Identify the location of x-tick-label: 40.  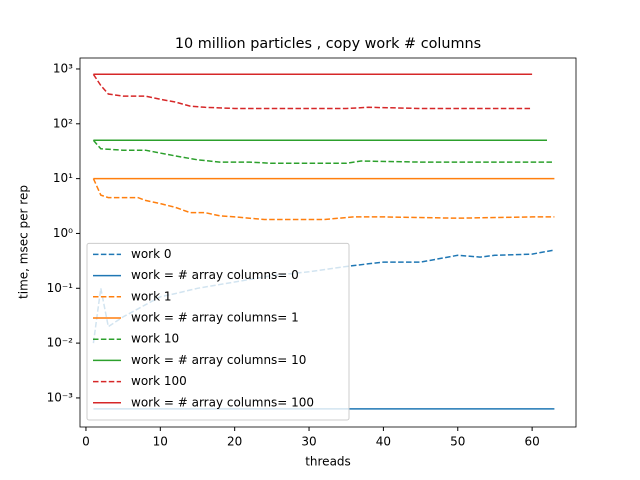
(383, 442).